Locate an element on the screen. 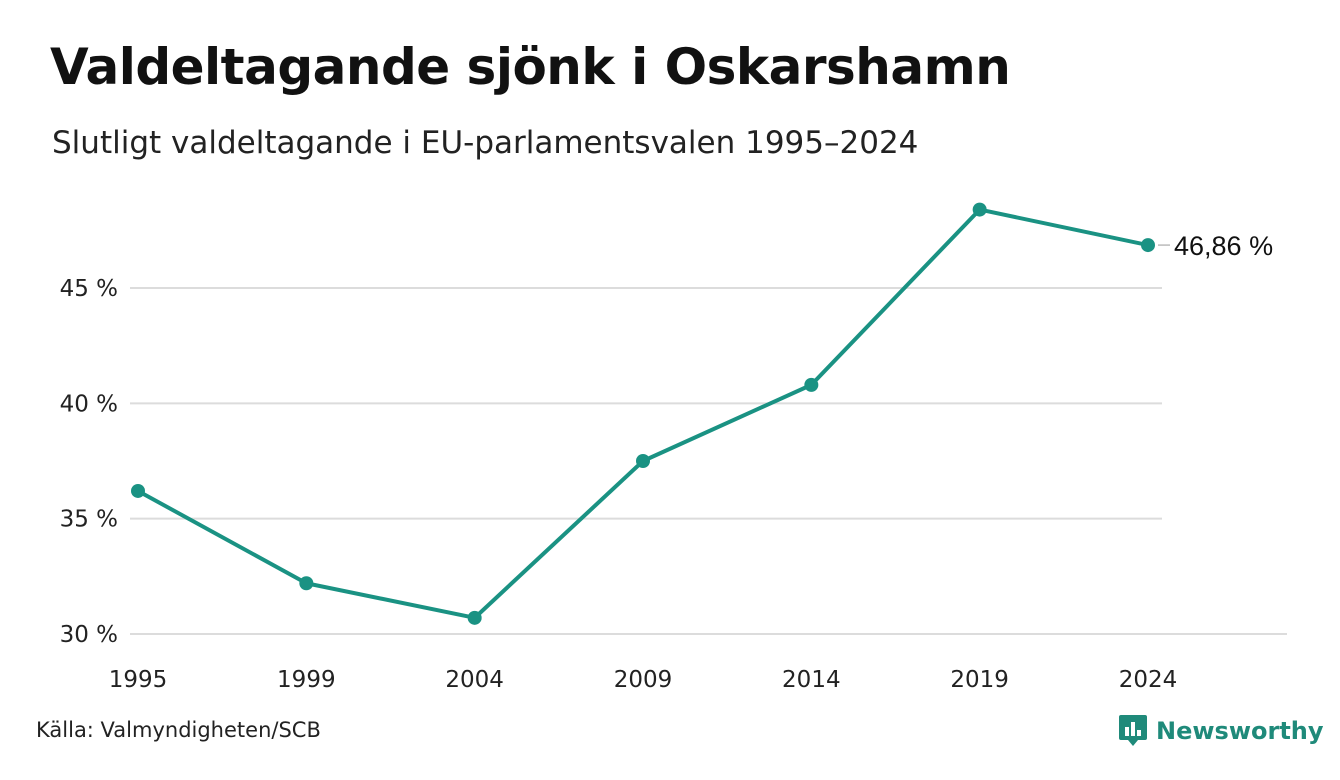 This screenshot has height=780, width=1340. y-tick-label: 40 % is located at coordinates (89, 404).